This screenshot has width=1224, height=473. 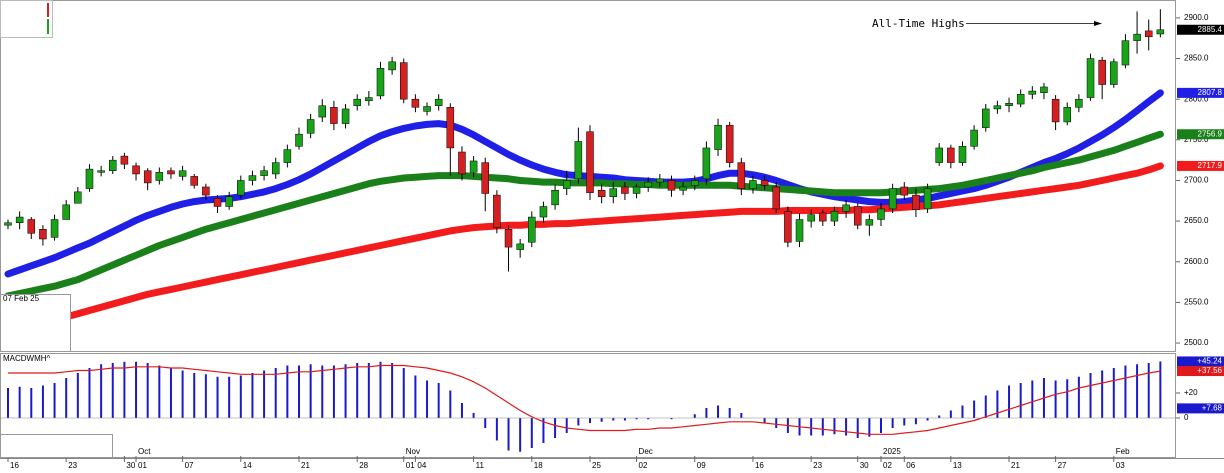 I want to click on value-tag-label: 2885.4, so click(x=1210, y=29).